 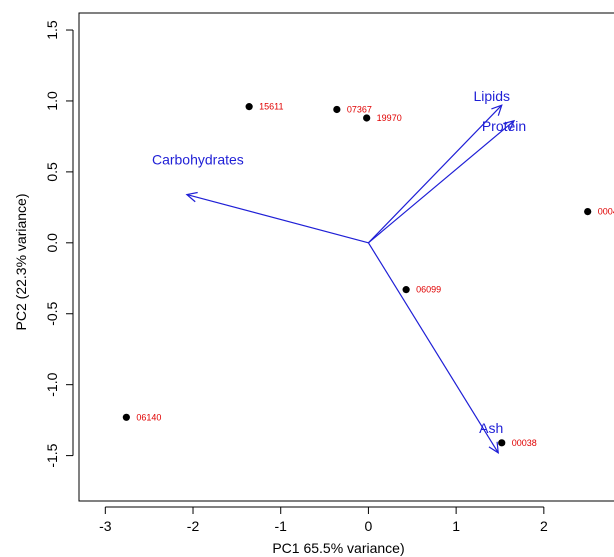 I want to click on x-tick-label: 0, so click(x=369, y=526).